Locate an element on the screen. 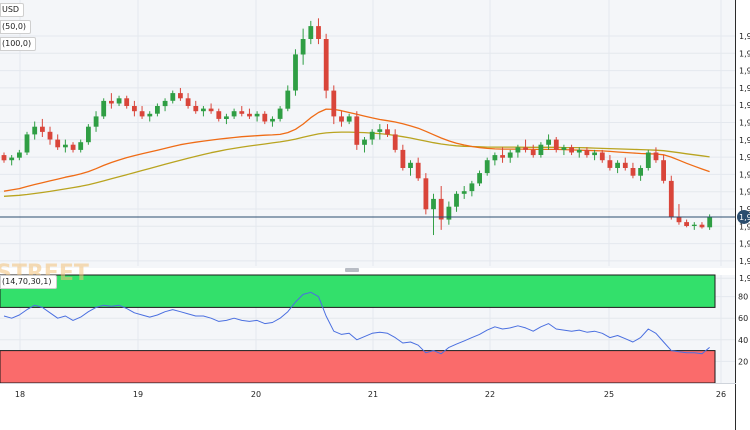 The width and height of the screenshot is (750, 430). time-axis-label: 19 is located at coordinates (138, 394).